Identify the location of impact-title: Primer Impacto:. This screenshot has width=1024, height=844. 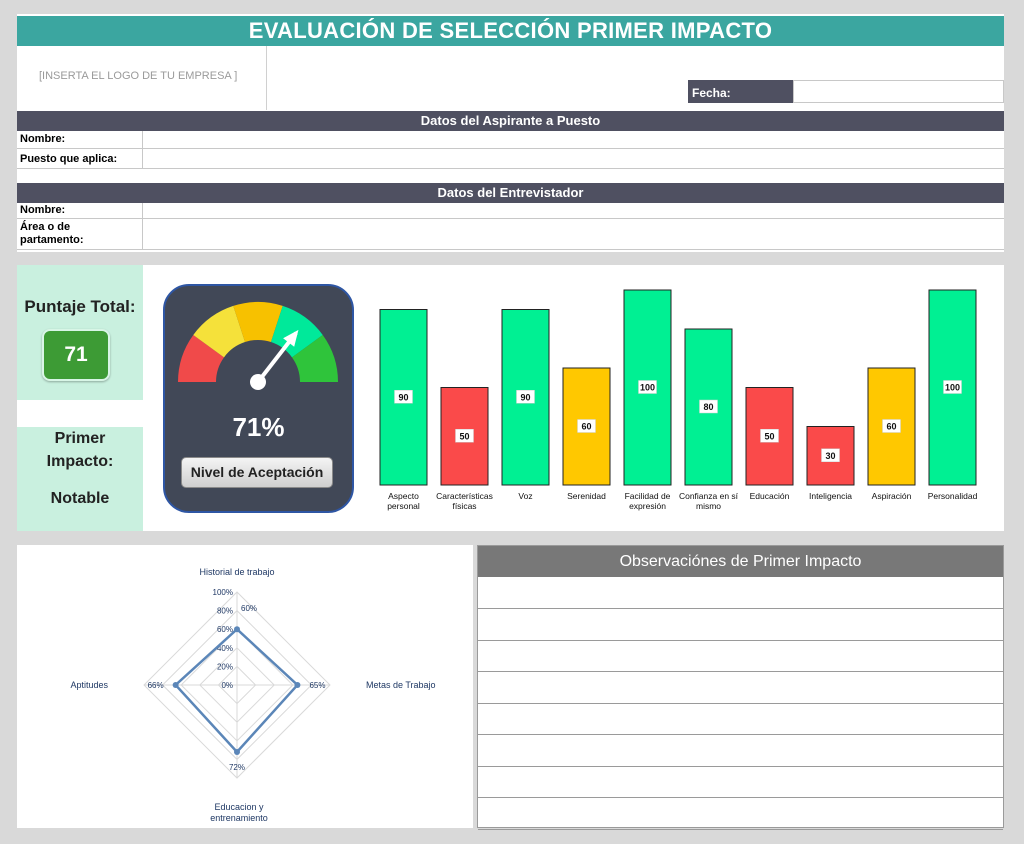
(80, 450).